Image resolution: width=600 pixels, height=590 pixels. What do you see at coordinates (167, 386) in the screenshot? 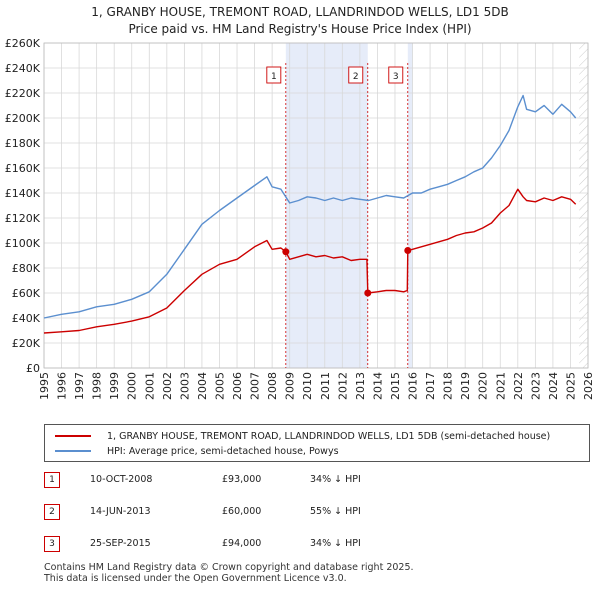
I see `x-tick-label: 2002` at bounding box center [167, 386].